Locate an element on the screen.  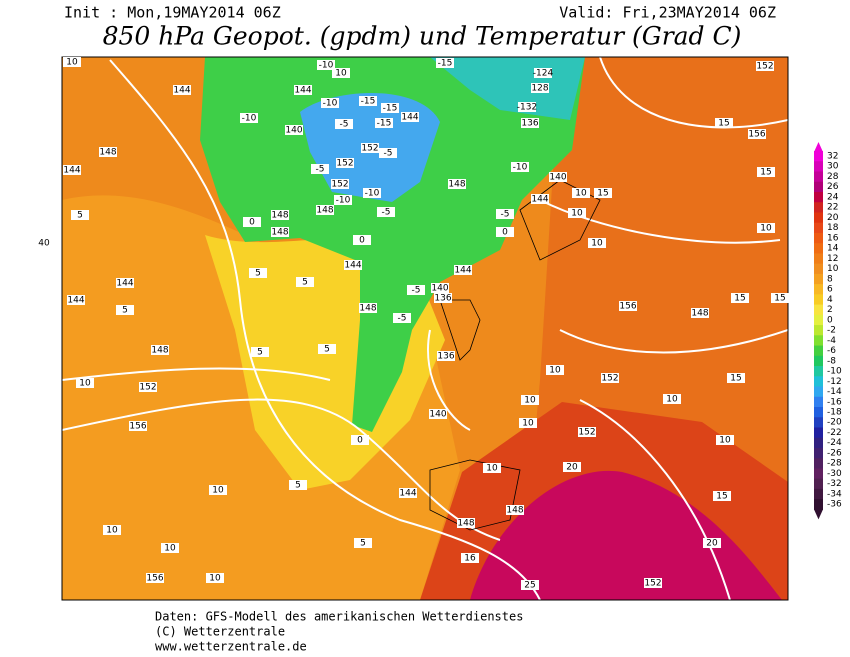
colorbar-label: 24 is located at coordinates (833, 197).